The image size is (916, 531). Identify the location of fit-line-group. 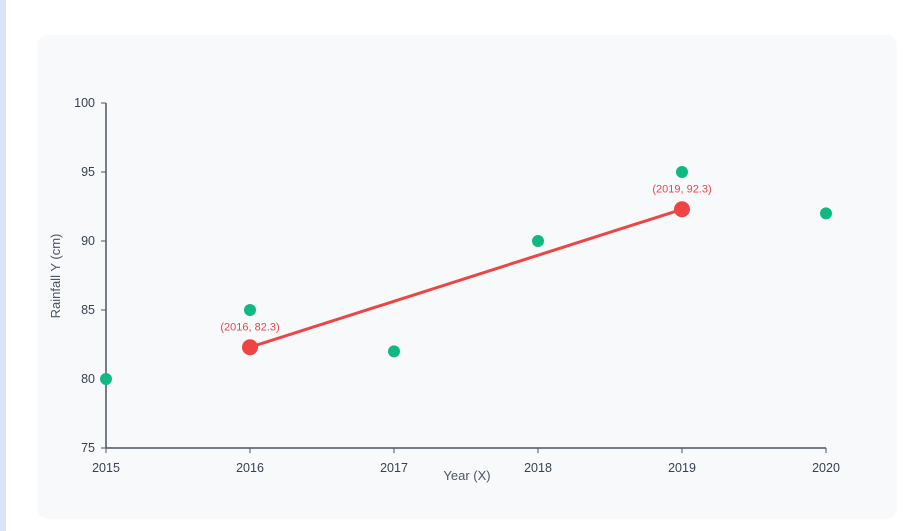
(466, 278).